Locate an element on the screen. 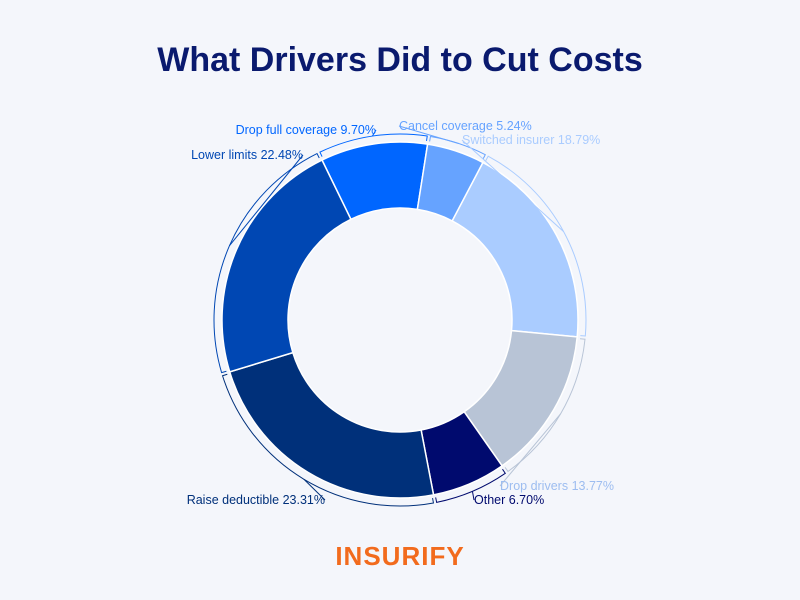 Image resolution: width=800 pixels, height=600 pixels. slice-label: Switched insurer 18.79% is located at coordinates (531, 140).